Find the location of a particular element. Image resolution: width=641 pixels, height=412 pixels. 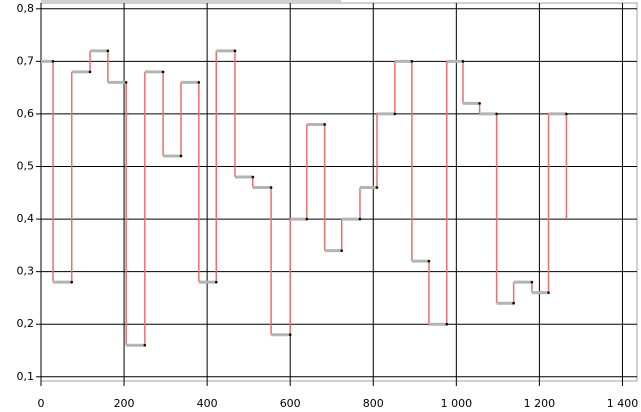

y-tick-label: 0,4 is located at coordinates (26, 218).